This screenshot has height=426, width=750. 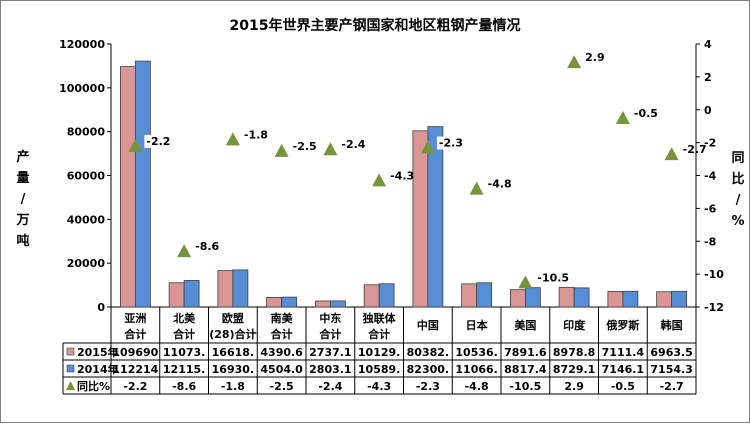 I want to click on yoy-data-label: -0.5, so click(x=646, y=113).